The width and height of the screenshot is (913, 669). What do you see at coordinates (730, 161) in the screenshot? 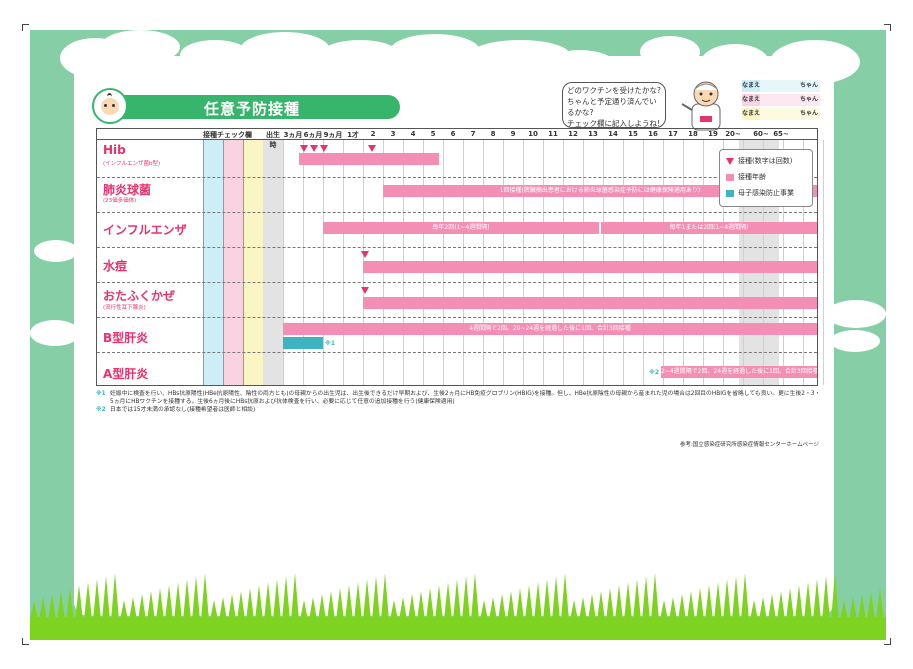
I see `dose-marker-icon` at bounding box center [730, 161].